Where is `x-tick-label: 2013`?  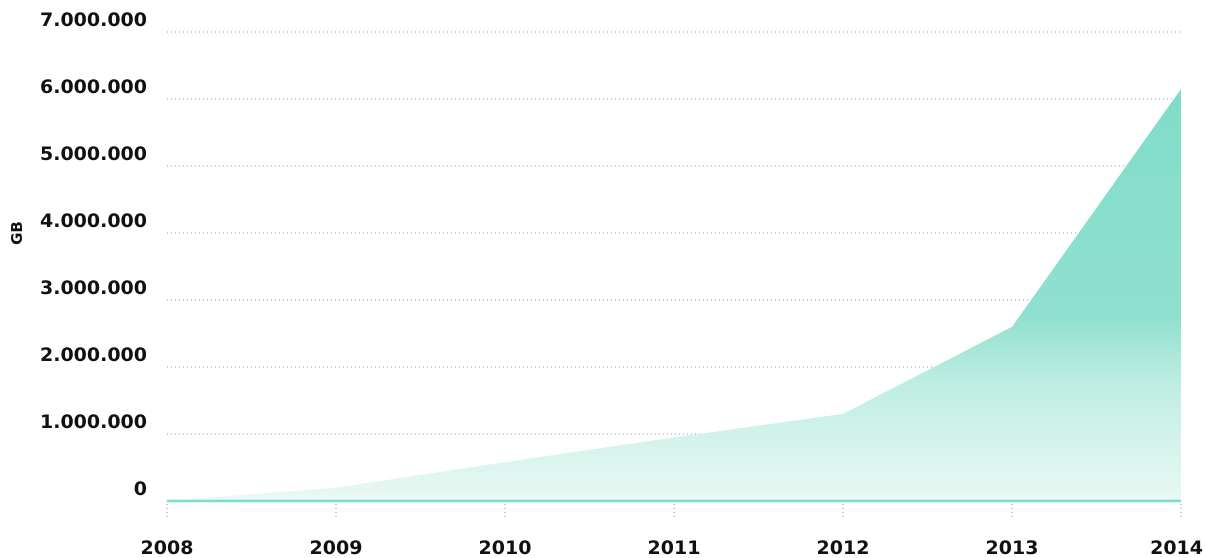
x-tick-label: 2013 is located at coordinates (1012, 547).